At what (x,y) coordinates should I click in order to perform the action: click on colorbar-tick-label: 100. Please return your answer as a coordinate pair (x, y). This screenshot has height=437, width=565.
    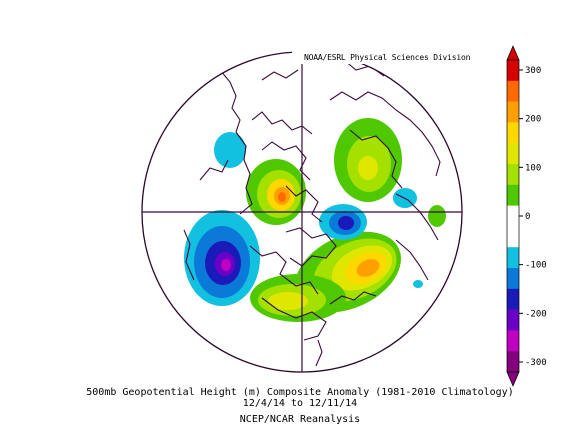
    Looking at the image, I should click on (533, 168).